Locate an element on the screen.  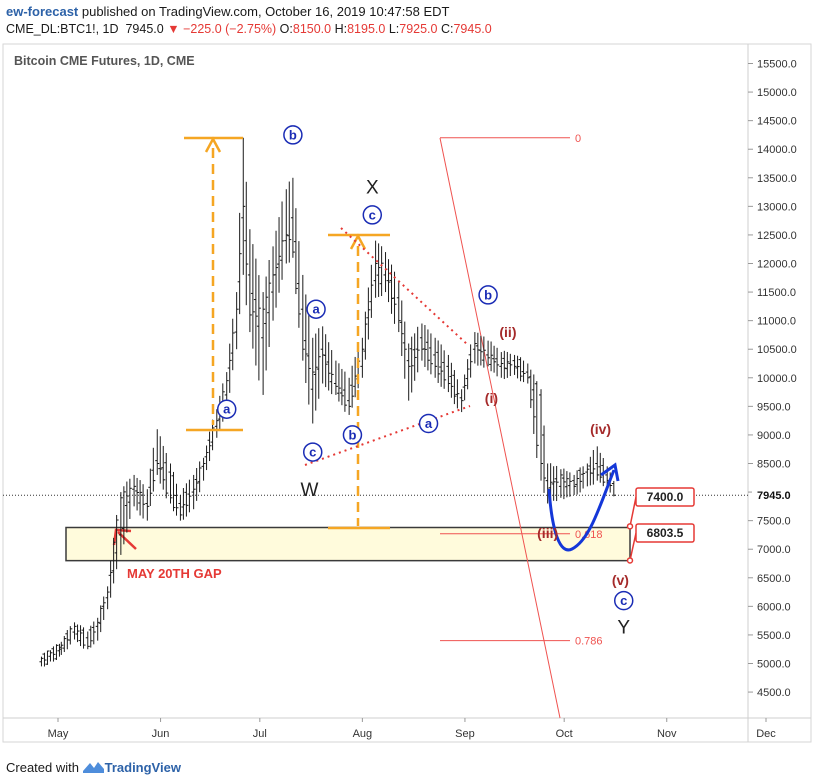
time-axis: May Jun Jul Aug Sep Oct Nov Dec is located at coordinates (412, 729).